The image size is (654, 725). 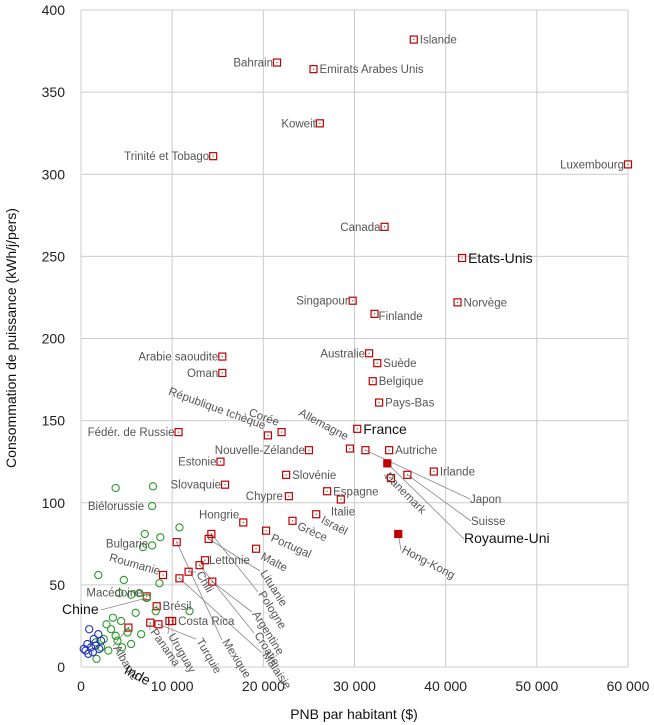 I want to click on point-label: Autriche, so click(x=416, y=451).